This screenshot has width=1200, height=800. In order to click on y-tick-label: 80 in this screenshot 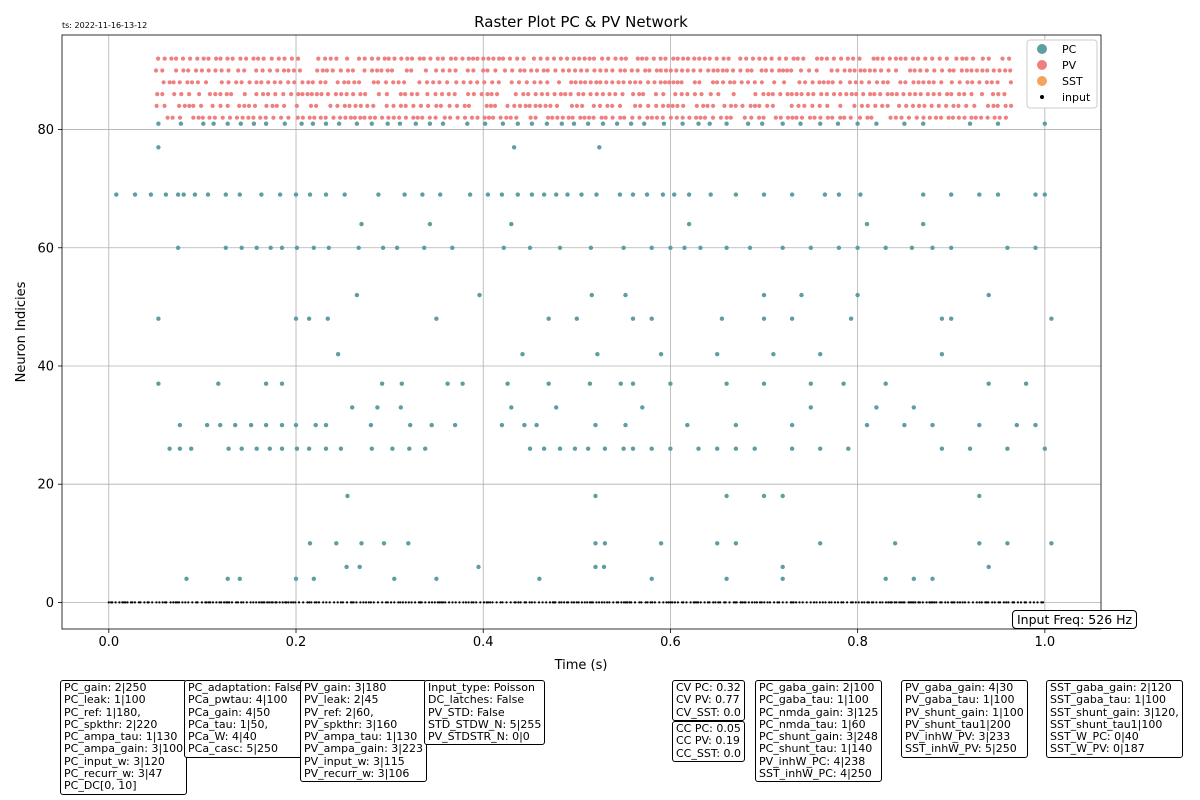, I will do `click(45, 130)`.